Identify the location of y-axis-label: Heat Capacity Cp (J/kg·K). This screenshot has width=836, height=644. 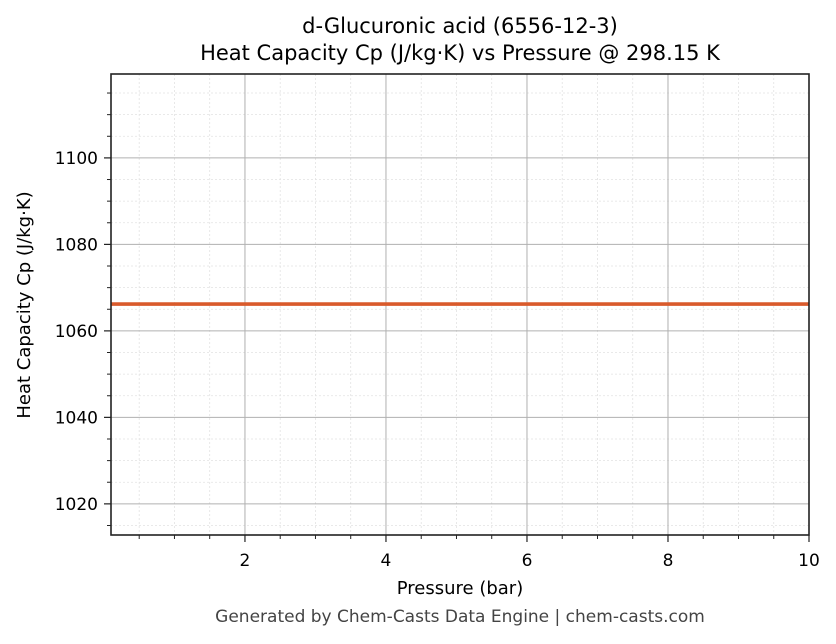
(24, 304).